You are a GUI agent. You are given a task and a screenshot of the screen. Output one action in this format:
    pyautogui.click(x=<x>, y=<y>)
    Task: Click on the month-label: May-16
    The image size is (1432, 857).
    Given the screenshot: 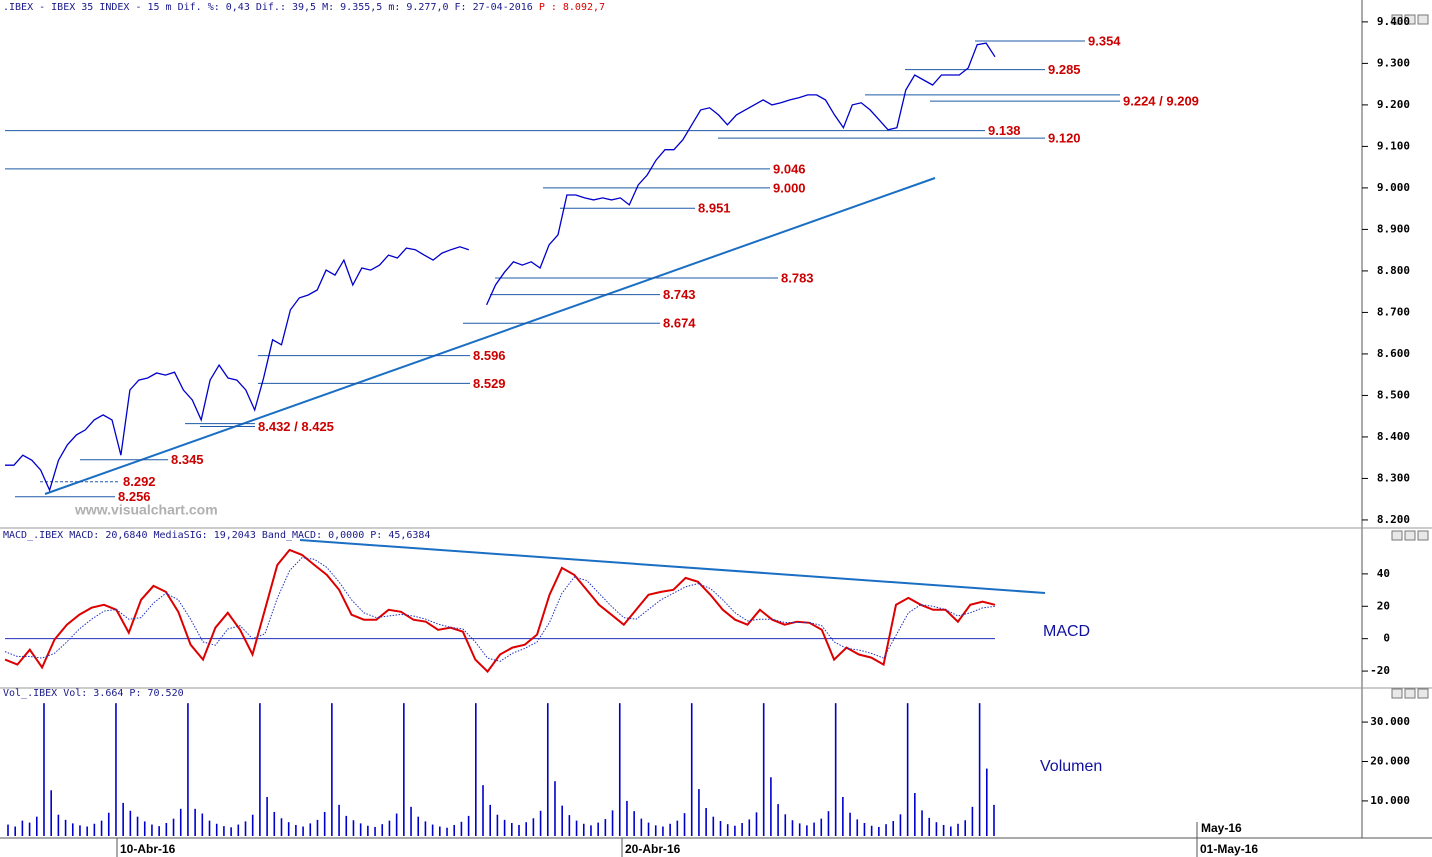 What is the action you would take?
    pyautogui.click(x=1221, y=828)
    